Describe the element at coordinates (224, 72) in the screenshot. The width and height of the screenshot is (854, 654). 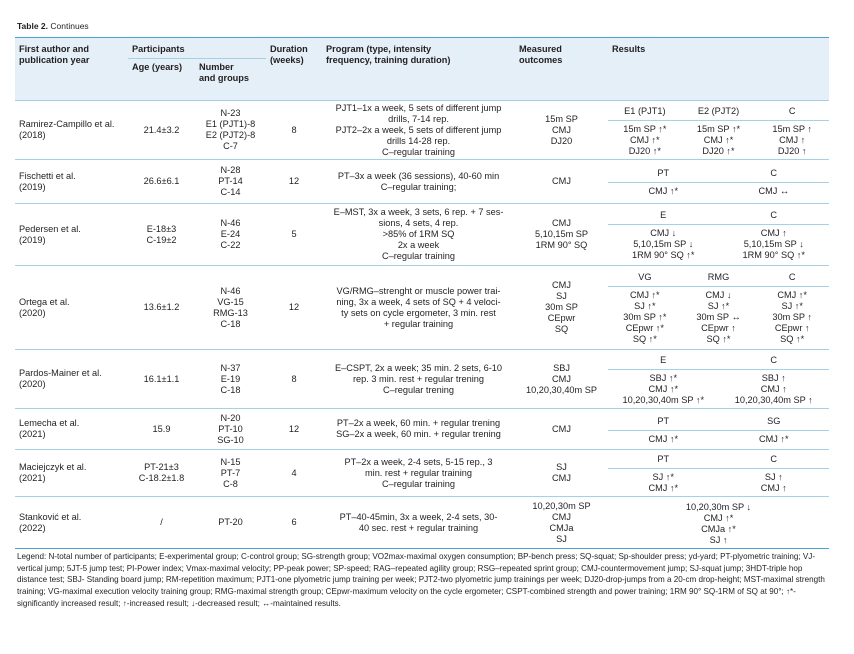
I see `header-number: Number and groups` at that location.